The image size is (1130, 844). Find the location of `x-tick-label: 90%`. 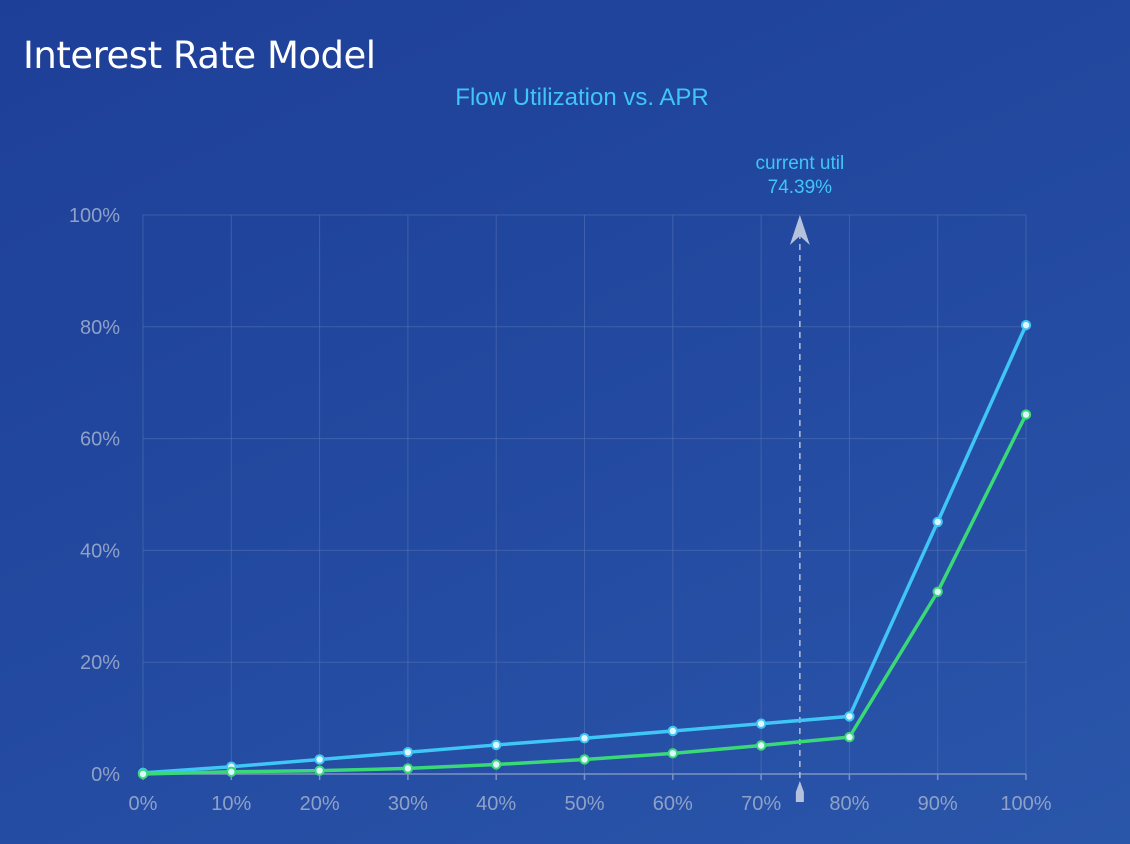

x-tick-label: 90% is located at coordinates (938, 804).